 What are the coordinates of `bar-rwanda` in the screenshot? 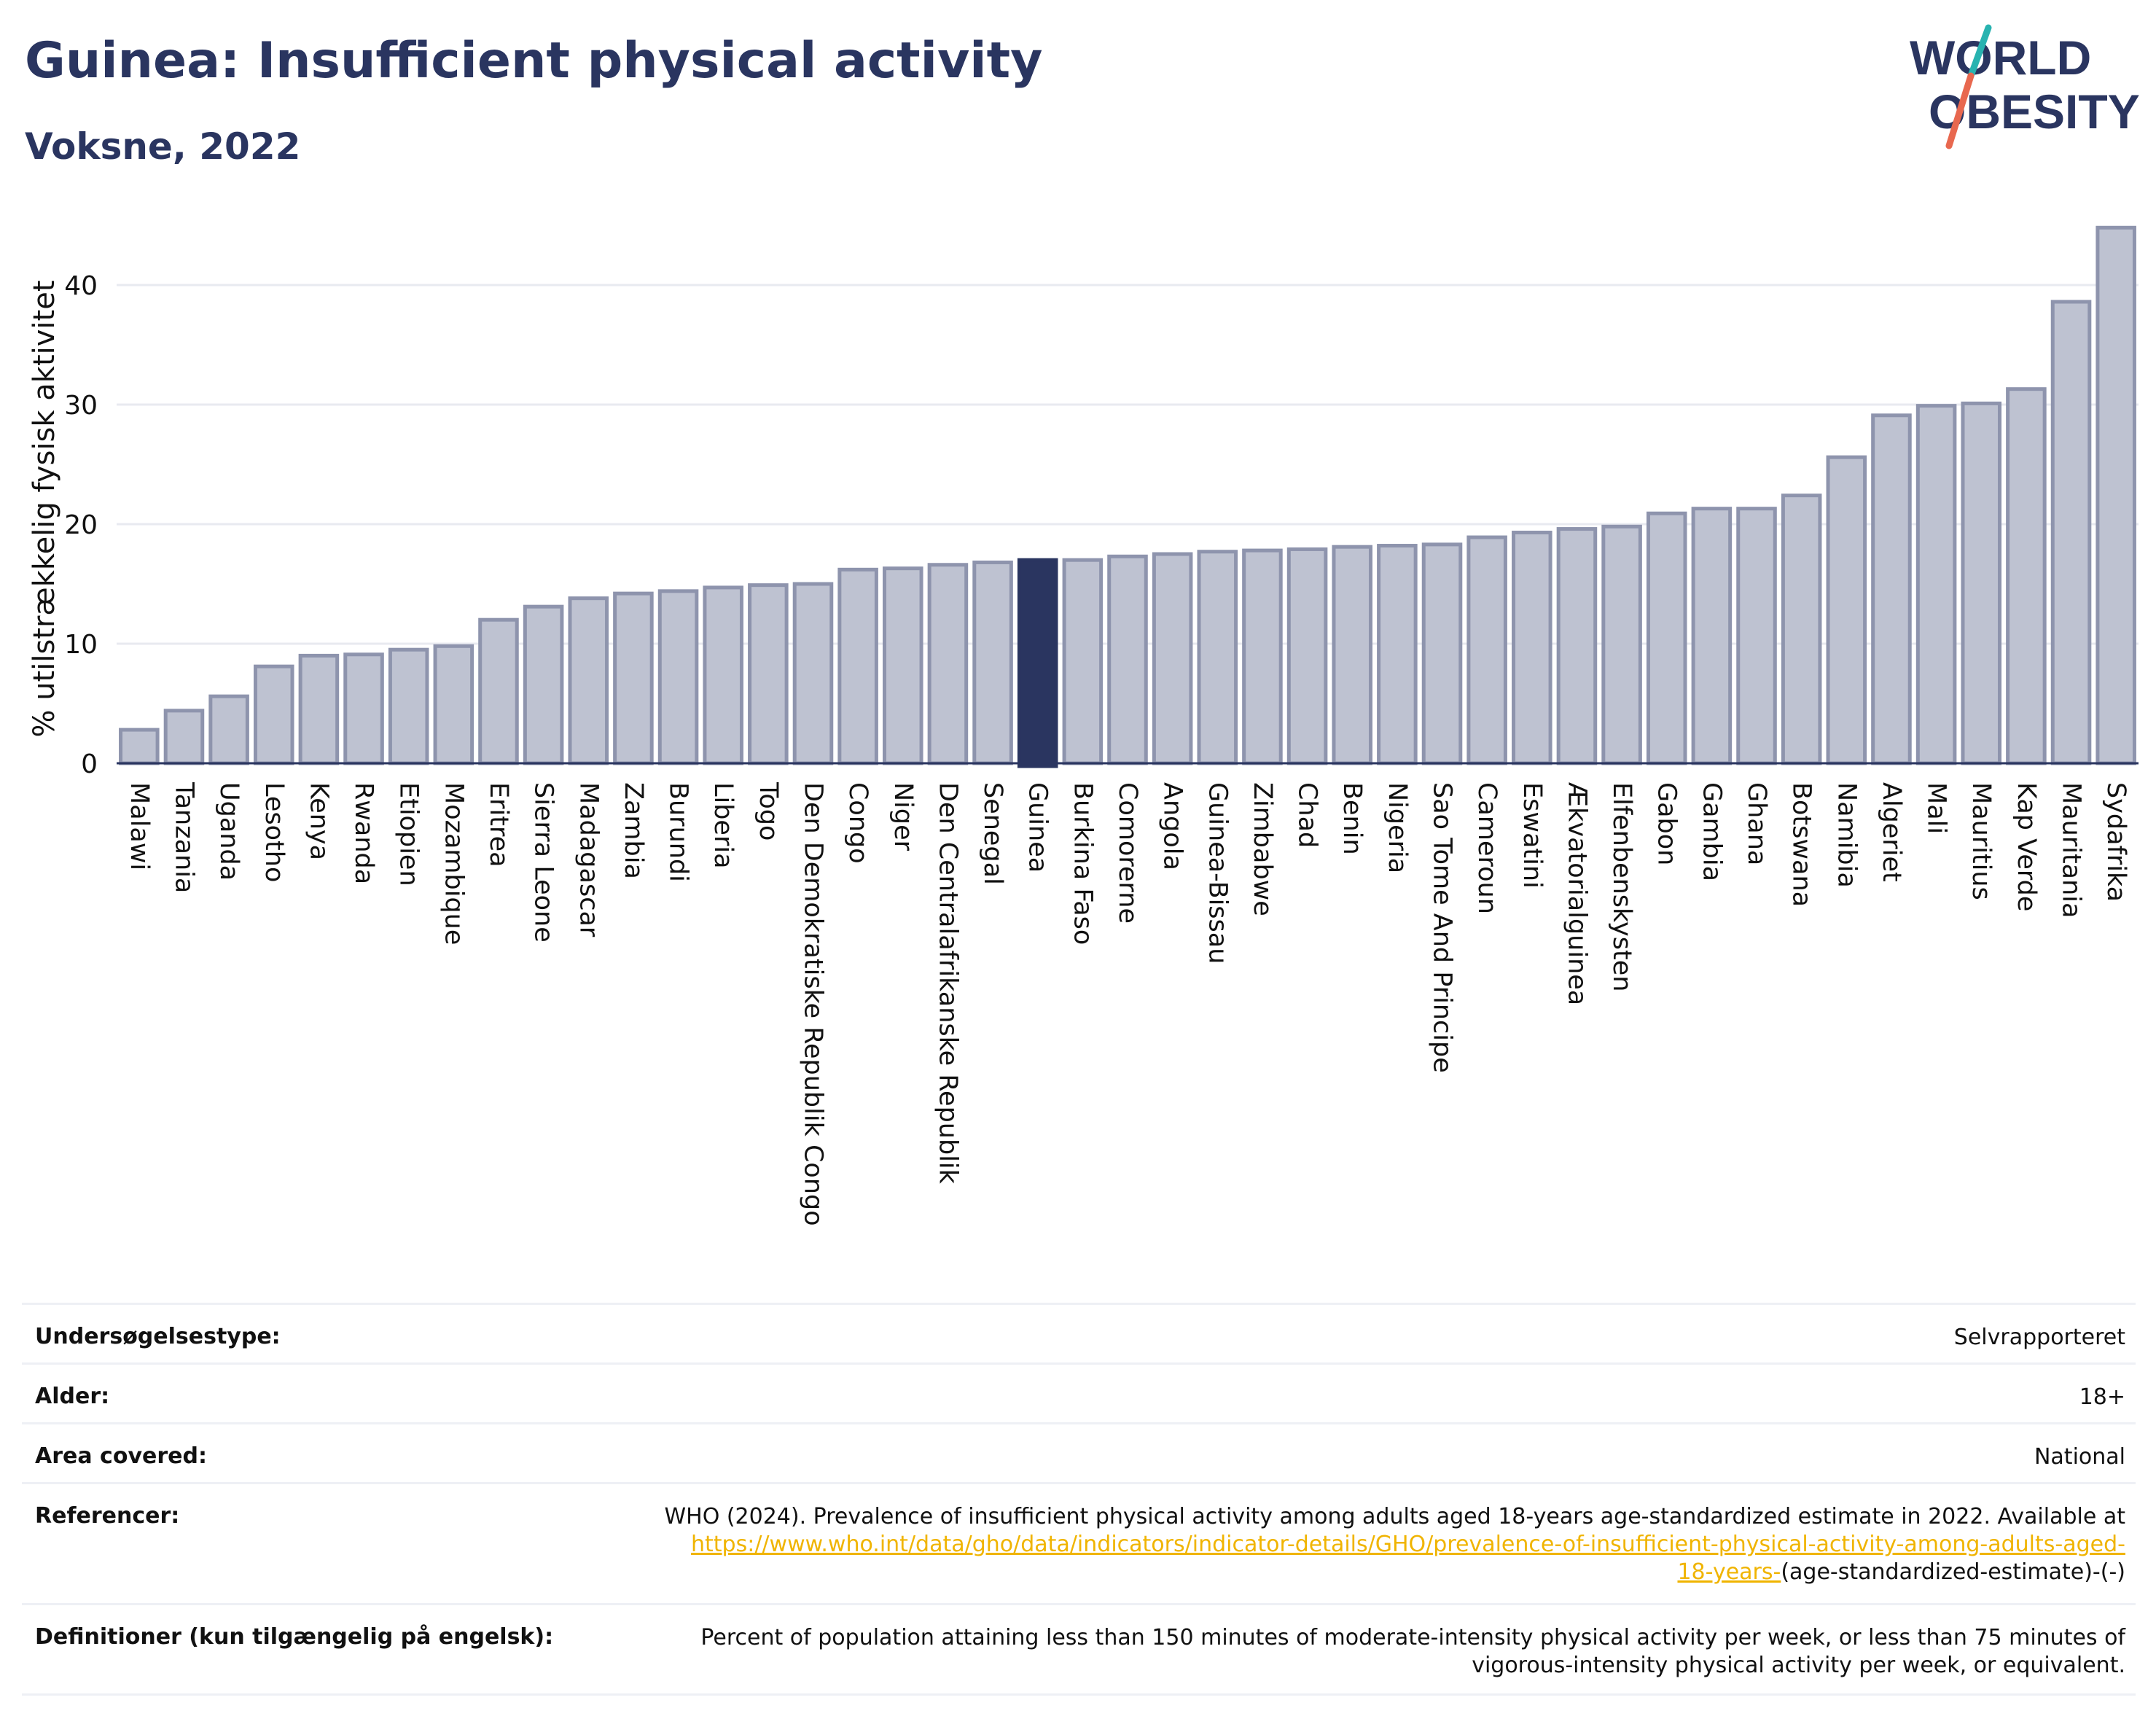 It's located at (364, 708).